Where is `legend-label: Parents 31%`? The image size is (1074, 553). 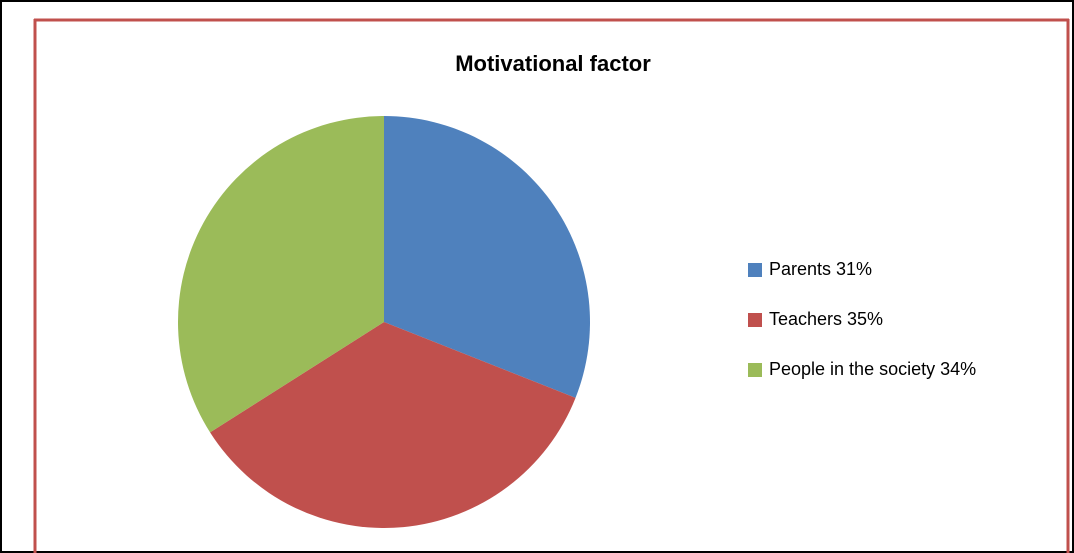
legend-label: Parents 31% is located at coordinates (820, 269).